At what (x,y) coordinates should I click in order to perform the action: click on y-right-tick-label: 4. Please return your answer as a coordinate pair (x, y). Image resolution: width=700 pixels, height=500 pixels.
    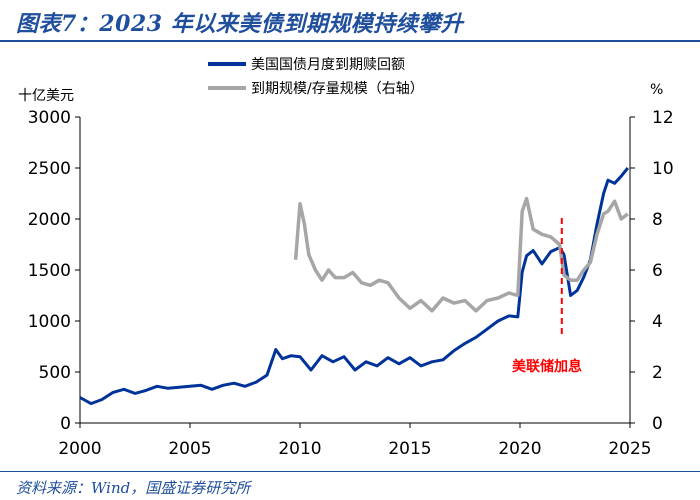
    Looking at the image, I should click on (657, 322).